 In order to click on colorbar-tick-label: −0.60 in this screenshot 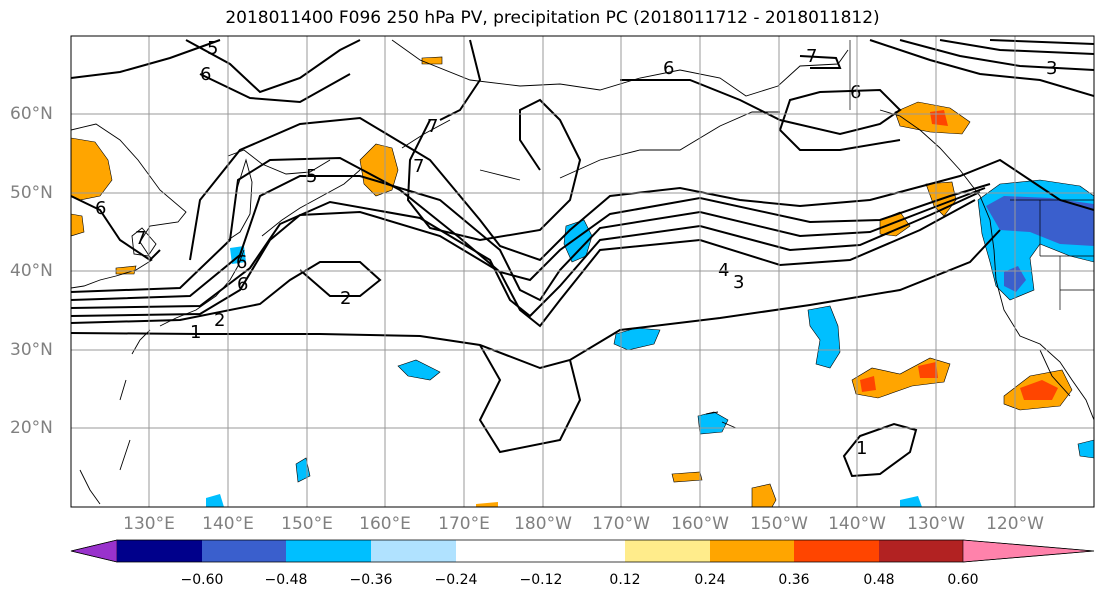, I will do `click(202, 580)`.